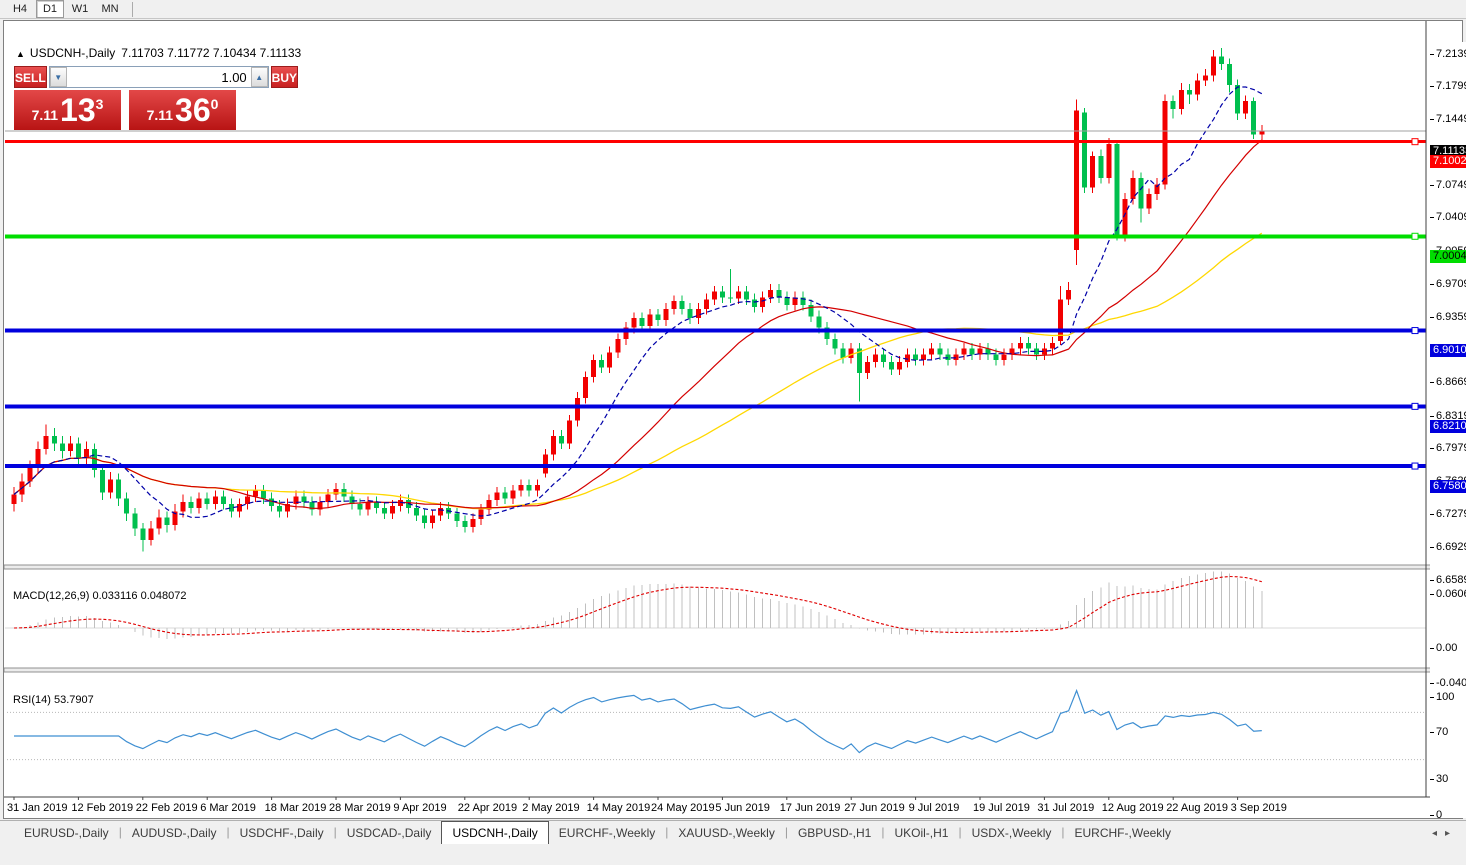  What do you see at coordinates (1448, 815) in the screenshot?
I see `rsi-axis-label: 0` at bounding box center [1448, 815].